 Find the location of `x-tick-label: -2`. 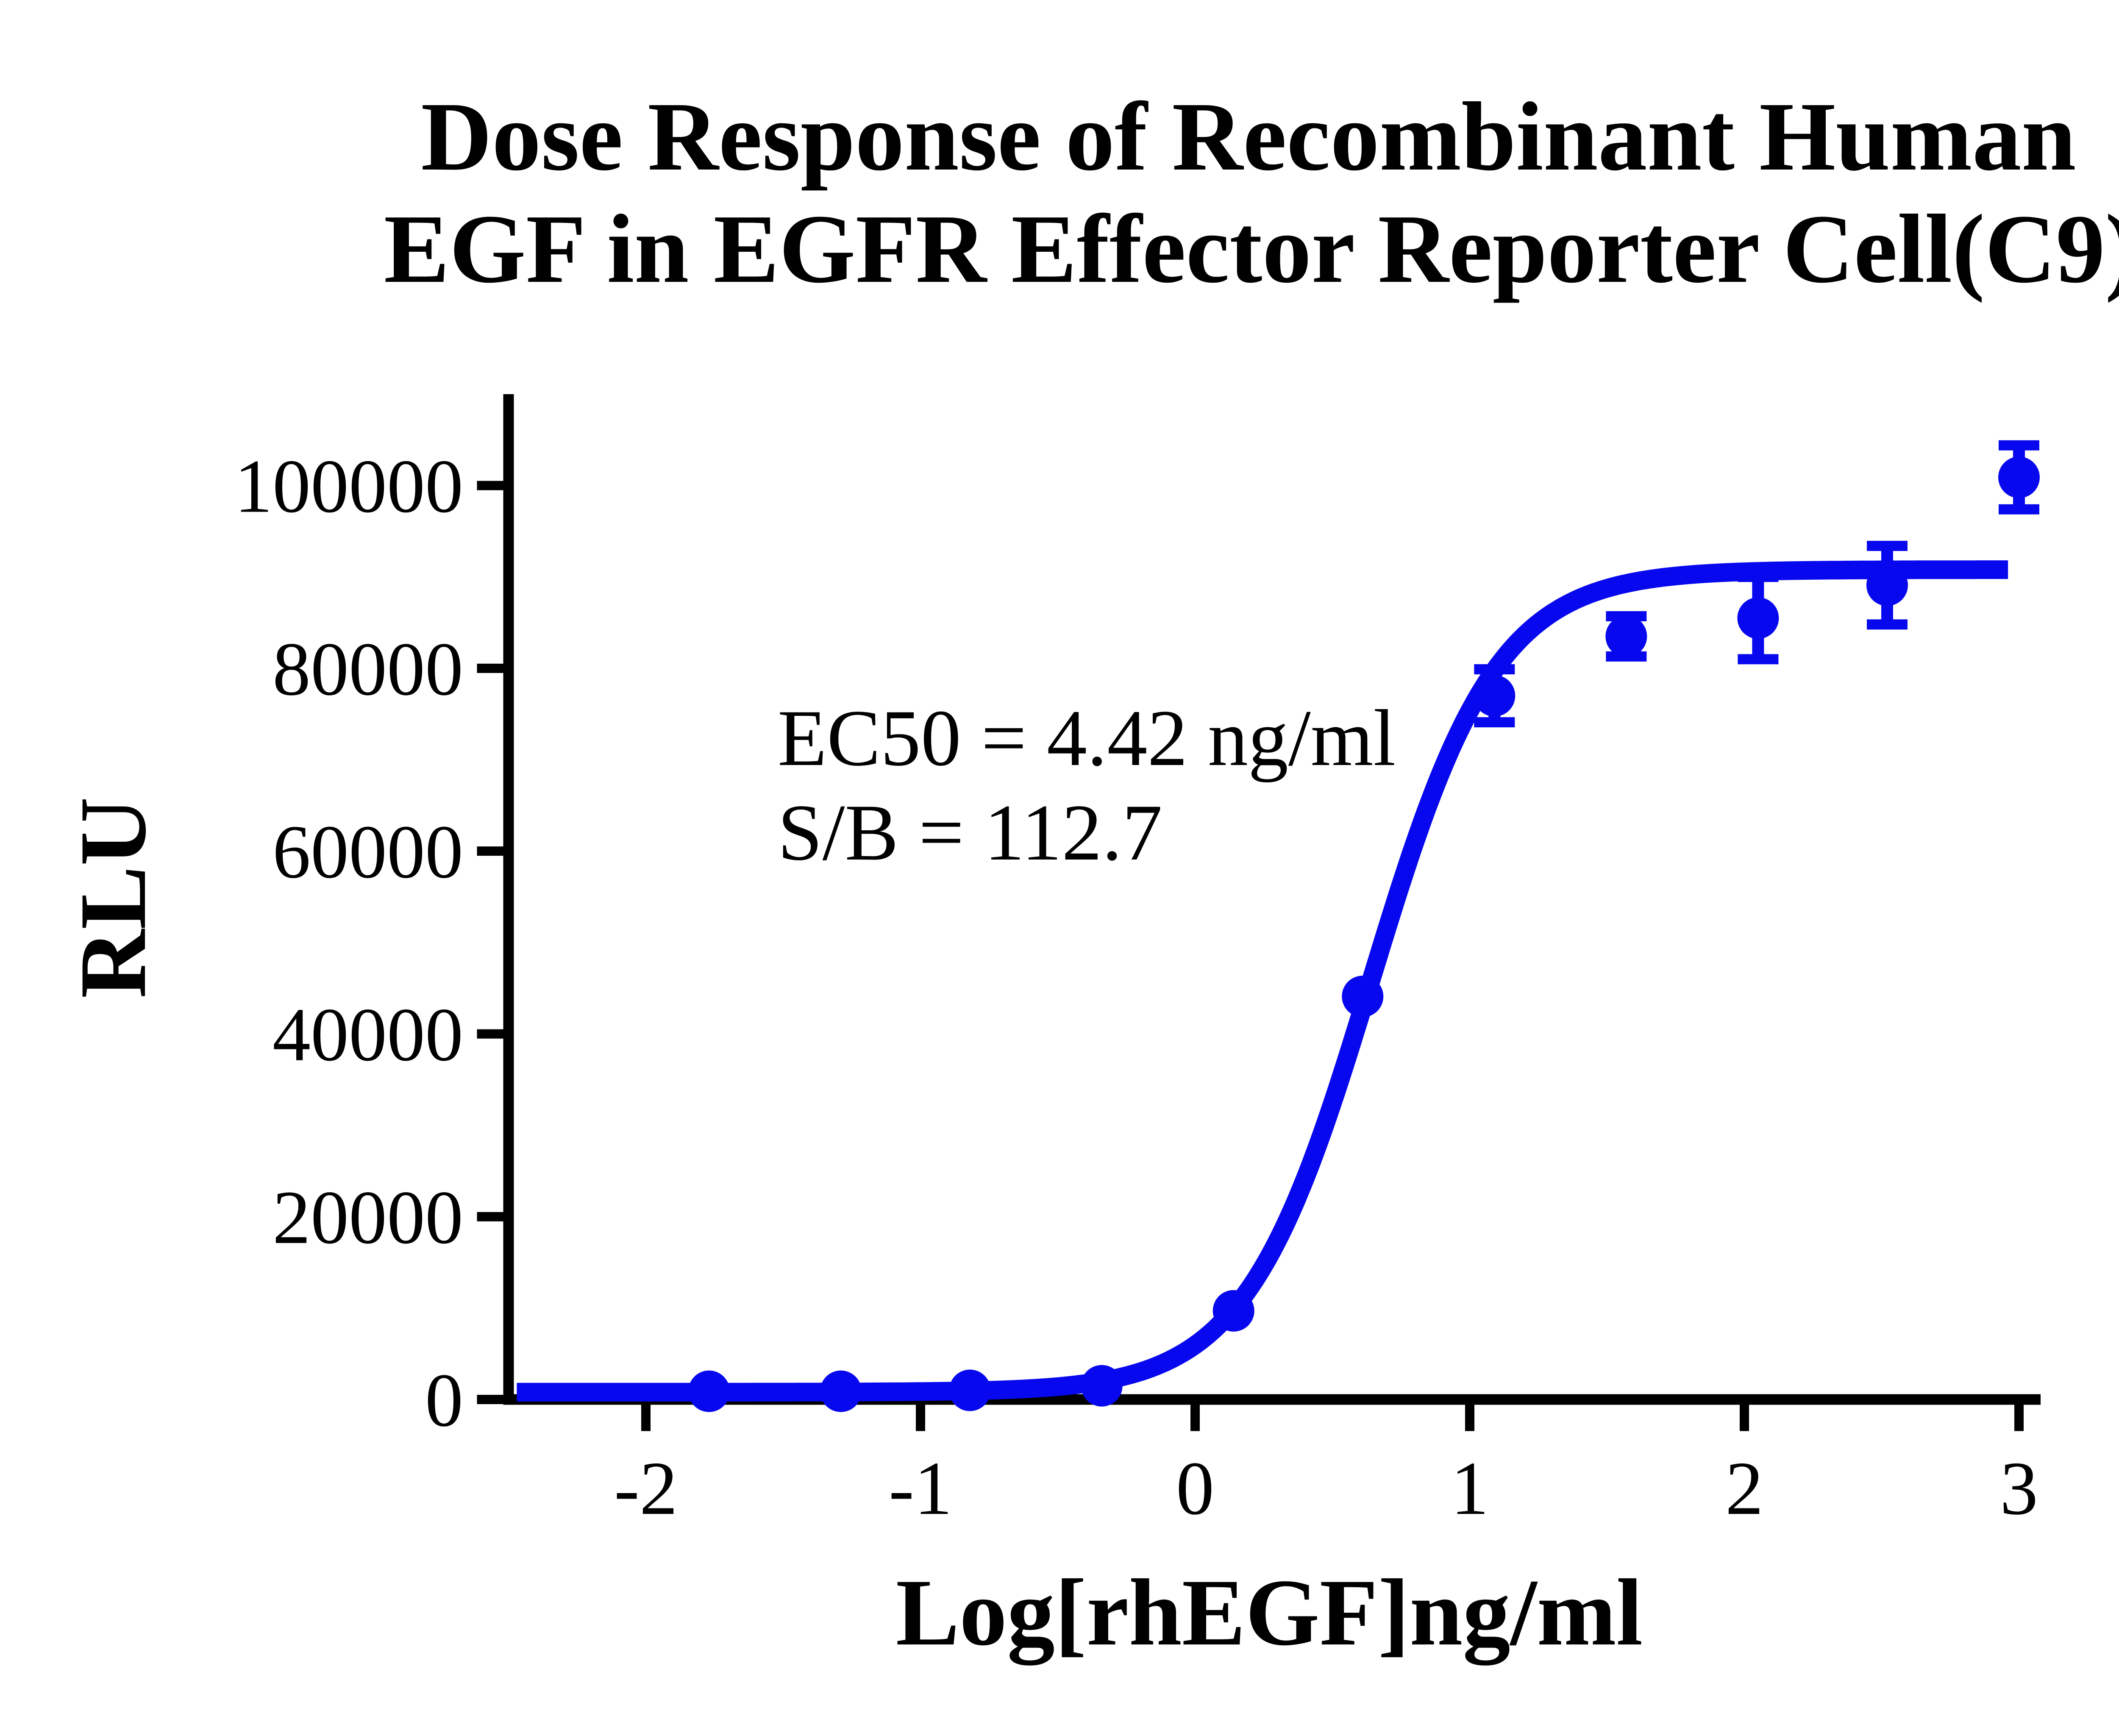

x-tick-label: -2 is located at coordinates (646, 1488).